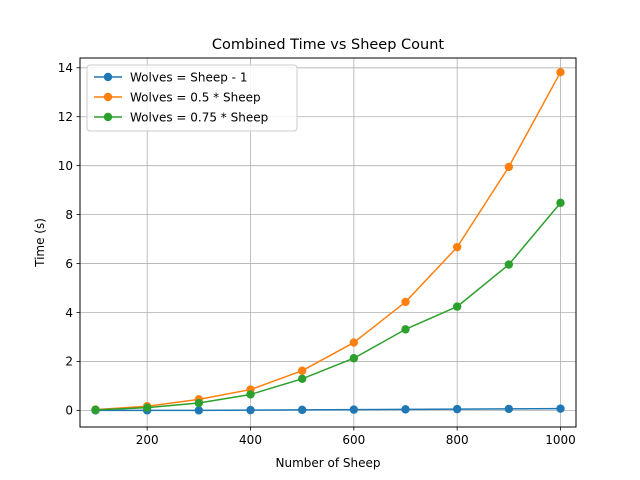  Describe the element at coordinates (199, 117) in the screenshot. I see `legend-label: Wolves = 0.75 * Sheep` at that location.